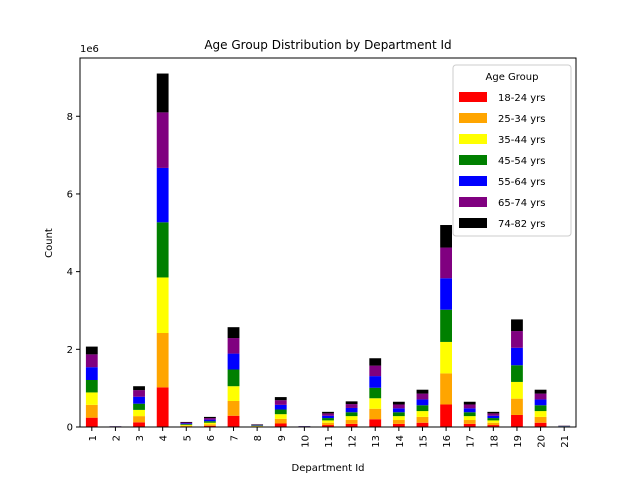 The height and width of the screenshot is (480, 640). I want to click on bar-segment-dept-13-18-24-yrs, so click(375, 423).